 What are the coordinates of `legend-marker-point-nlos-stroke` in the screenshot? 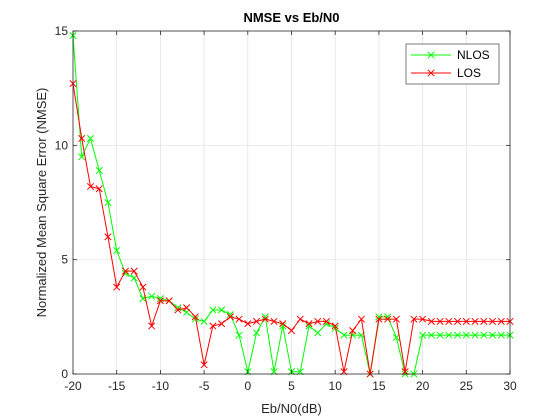 It's located at (431, 55).